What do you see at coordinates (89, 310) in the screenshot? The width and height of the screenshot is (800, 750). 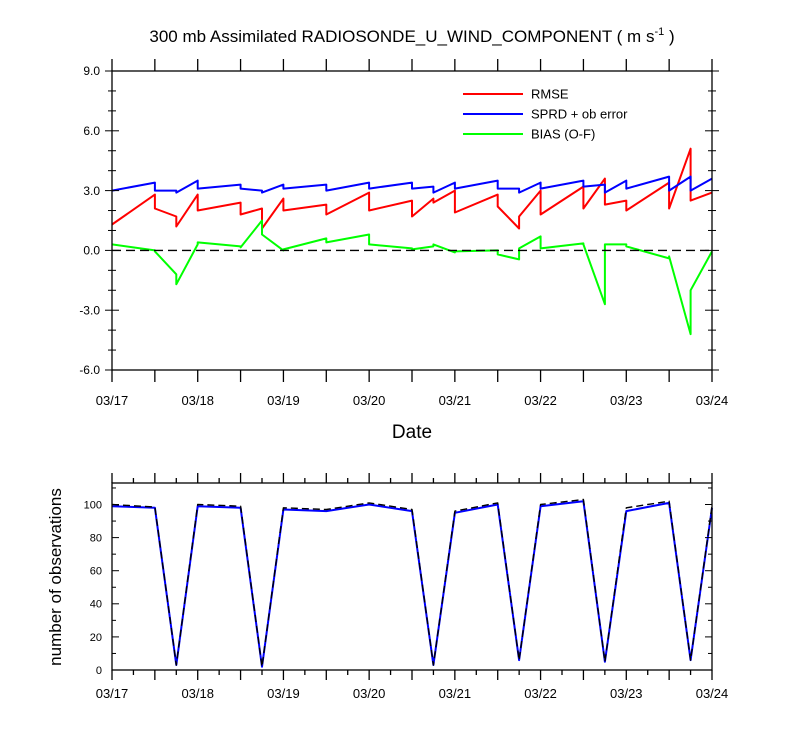 I see `y-tick-label: -3.0` at bounding box center [89, 310].